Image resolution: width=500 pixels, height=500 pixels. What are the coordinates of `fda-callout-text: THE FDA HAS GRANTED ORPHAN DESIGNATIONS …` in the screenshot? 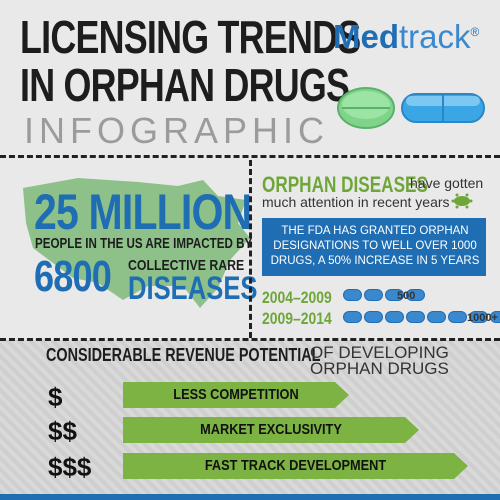 It's located at (375, 246).